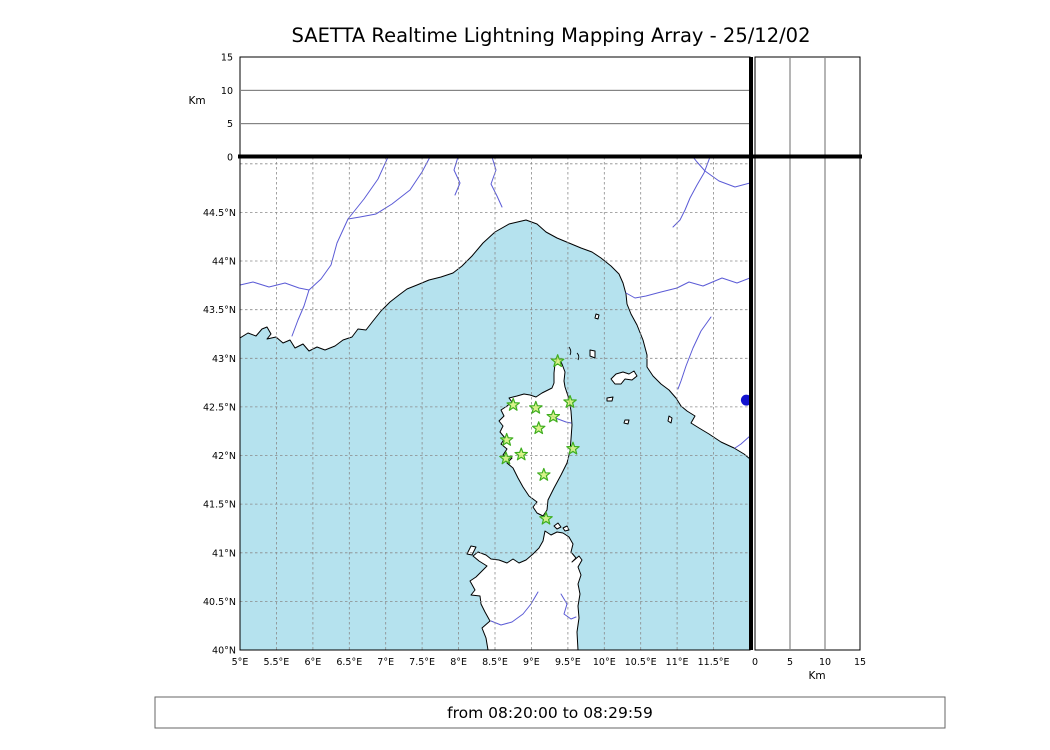 The image size is (1050, 750). I want to click on right-altitude-tick-label: 0, so click(755, 662).